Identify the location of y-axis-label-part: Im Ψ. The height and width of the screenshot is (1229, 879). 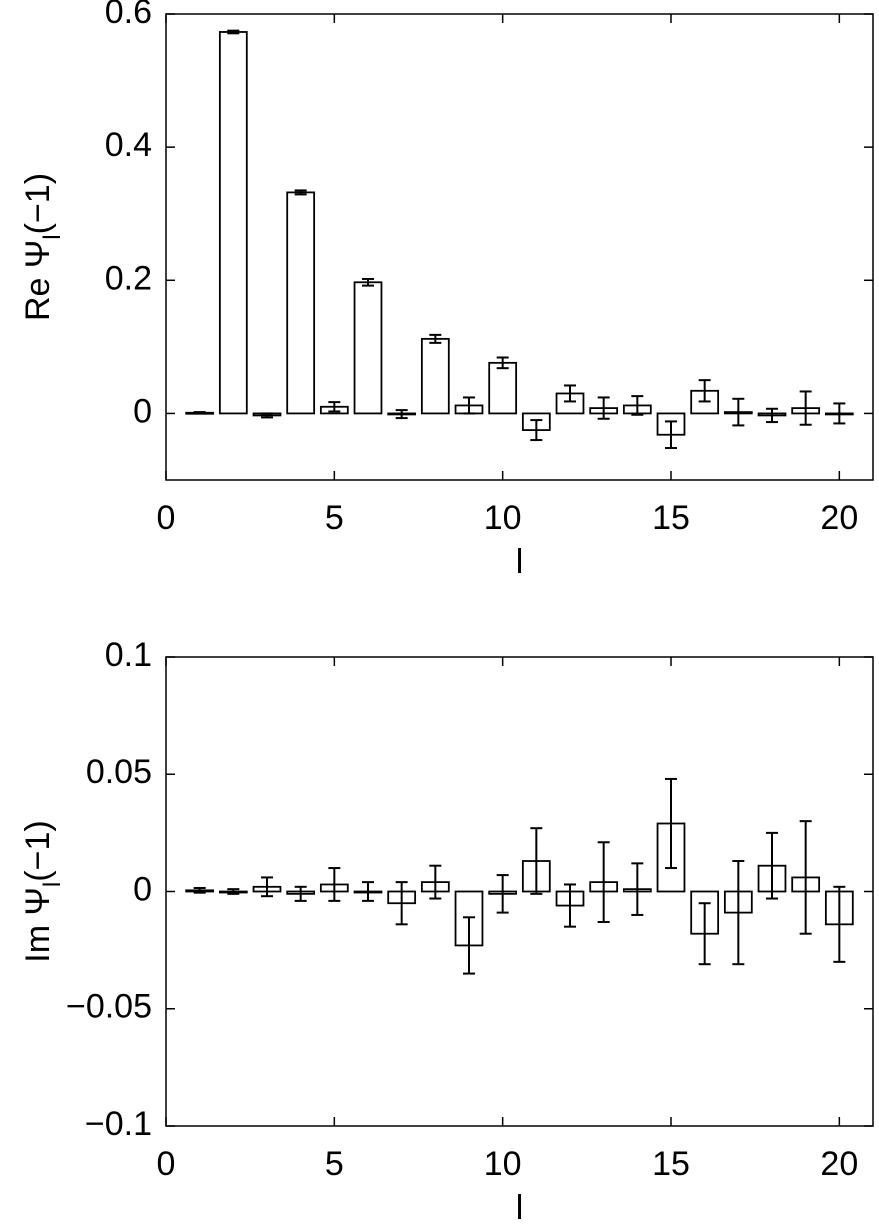
(38, 925).